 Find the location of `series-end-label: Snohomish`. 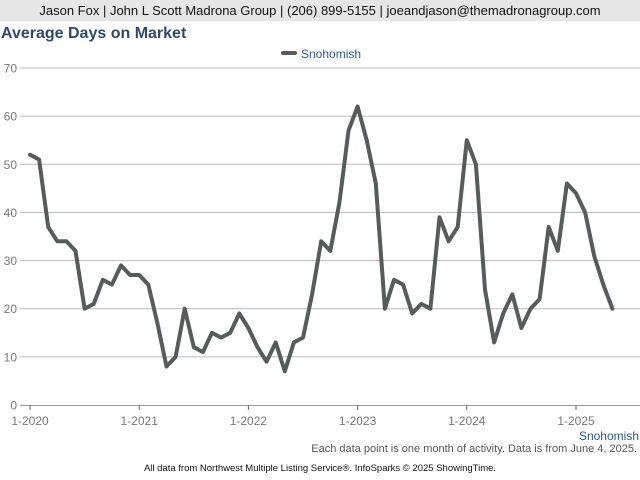

series-end-label: Snohomish is located at coordinates (609, 436).